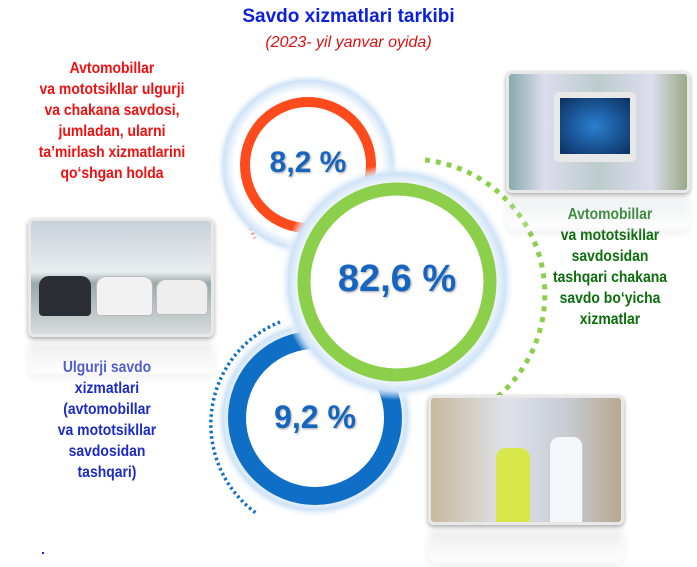 The height and width of the screenshot is (567, 697). What do you see at coordinates (397, 279) in the screenshot?
I see `value-retail-services: 82,6 %` at bounding box center [397, 279].